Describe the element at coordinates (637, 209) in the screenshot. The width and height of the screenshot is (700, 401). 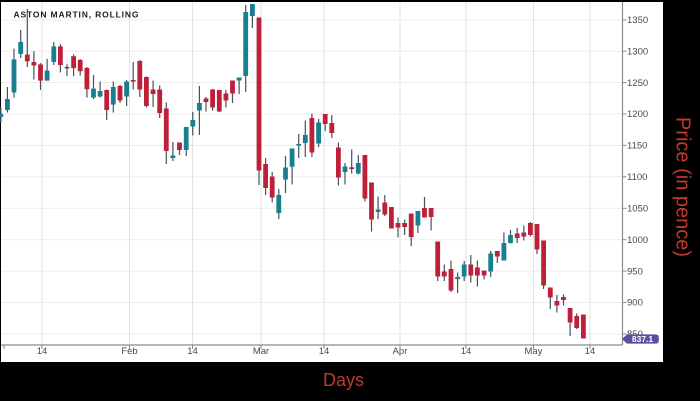
I see `svg-text: 1050` at that location.